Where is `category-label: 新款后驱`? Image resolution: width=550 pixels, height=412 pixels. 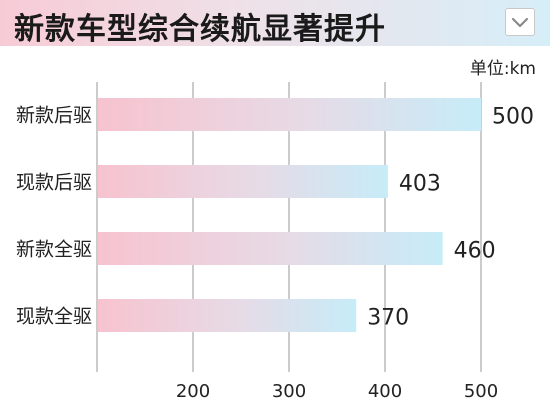
category-label: 新款后驱 is located at coordinates (54, 116).